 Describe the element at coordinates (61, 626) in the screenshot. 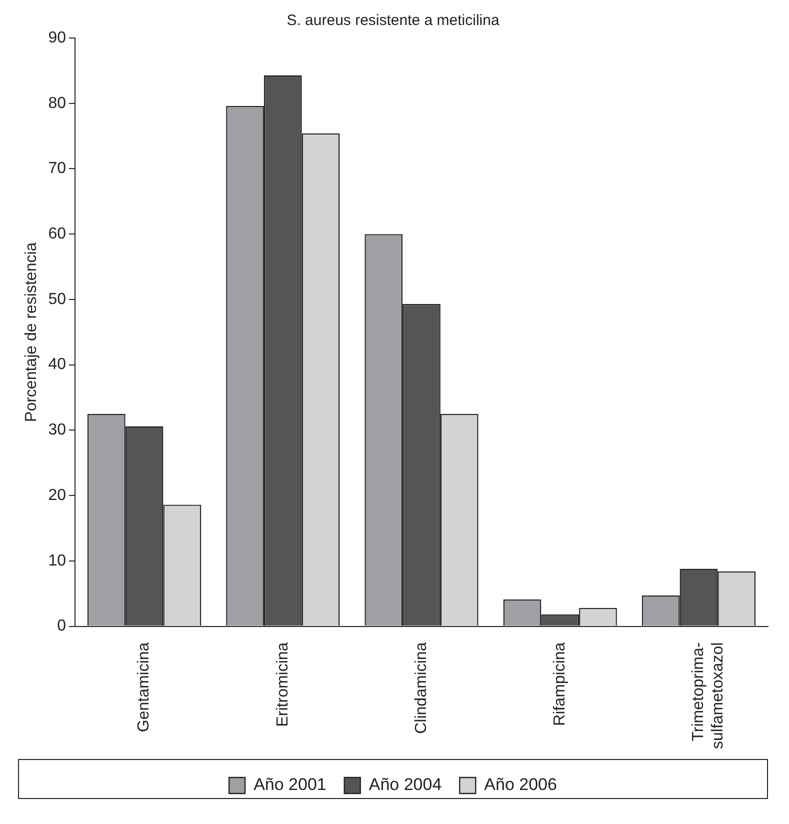

I see `y-tick-label: 0` at that location.